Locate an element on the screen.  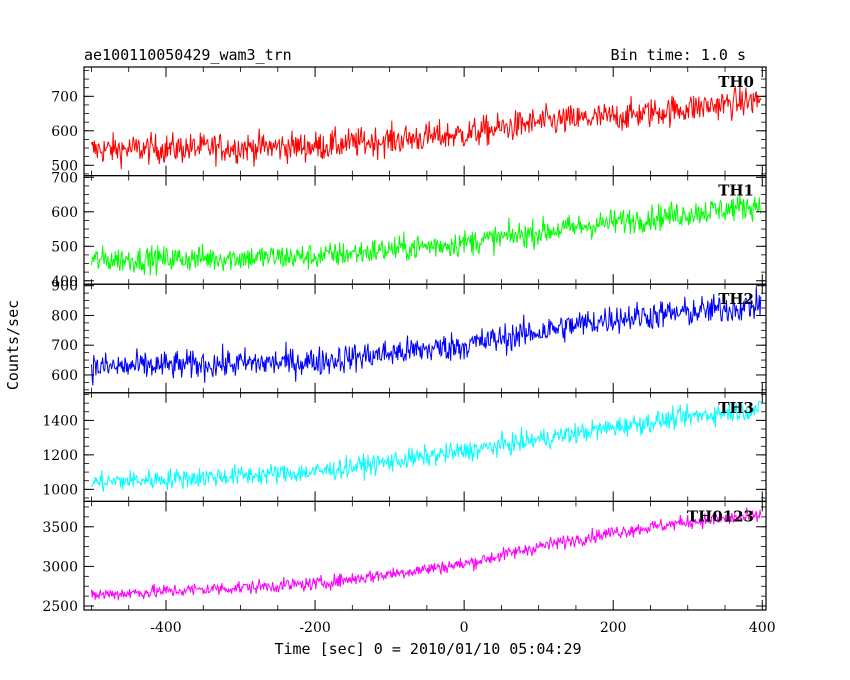
x-tick-label: 0 is located at coordinates (464, 628).